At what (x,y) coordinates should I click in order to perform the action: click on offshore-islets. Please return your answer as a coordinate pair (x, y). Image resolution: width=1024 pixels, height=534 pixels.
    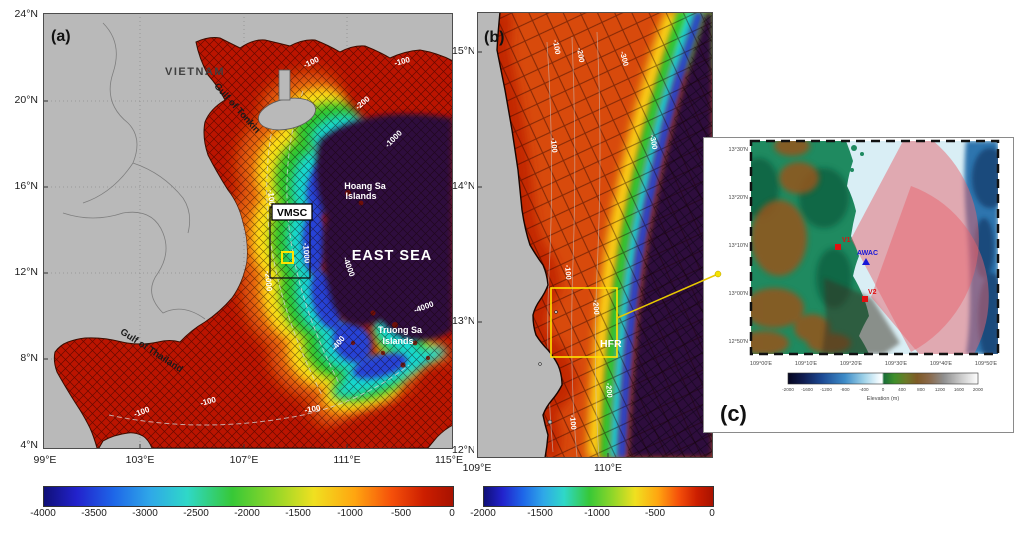
    Looking at the image, I should click on (857, 158).